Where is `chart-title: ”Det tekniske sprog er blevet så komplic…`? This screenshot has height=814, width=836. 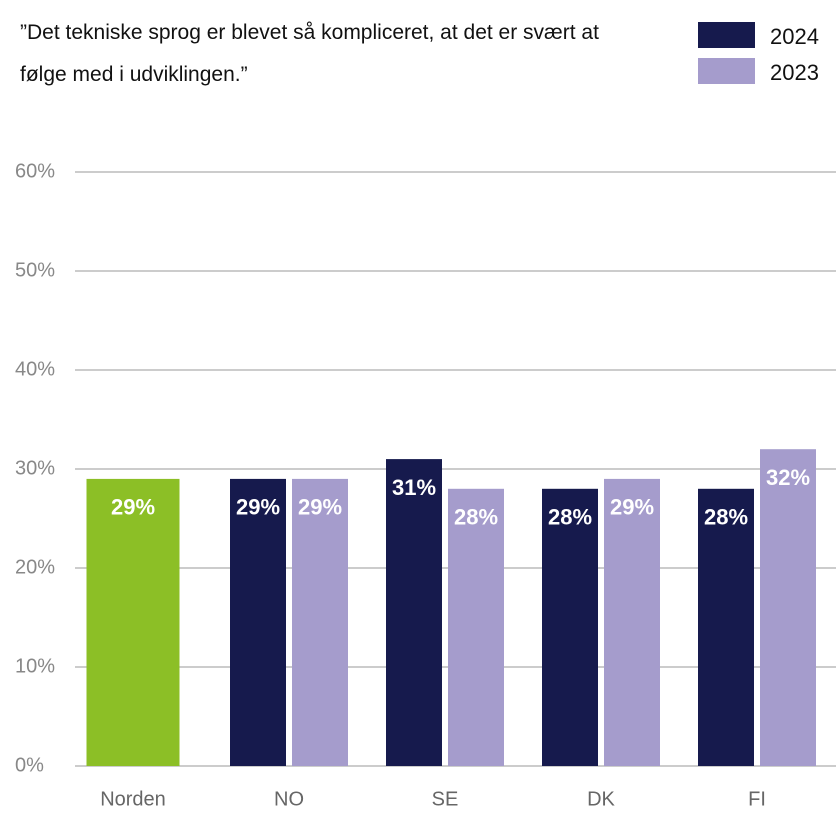
chart-title: ”Det tekniske sprog er blevet så komplic… is located at coordinates (309, 53).